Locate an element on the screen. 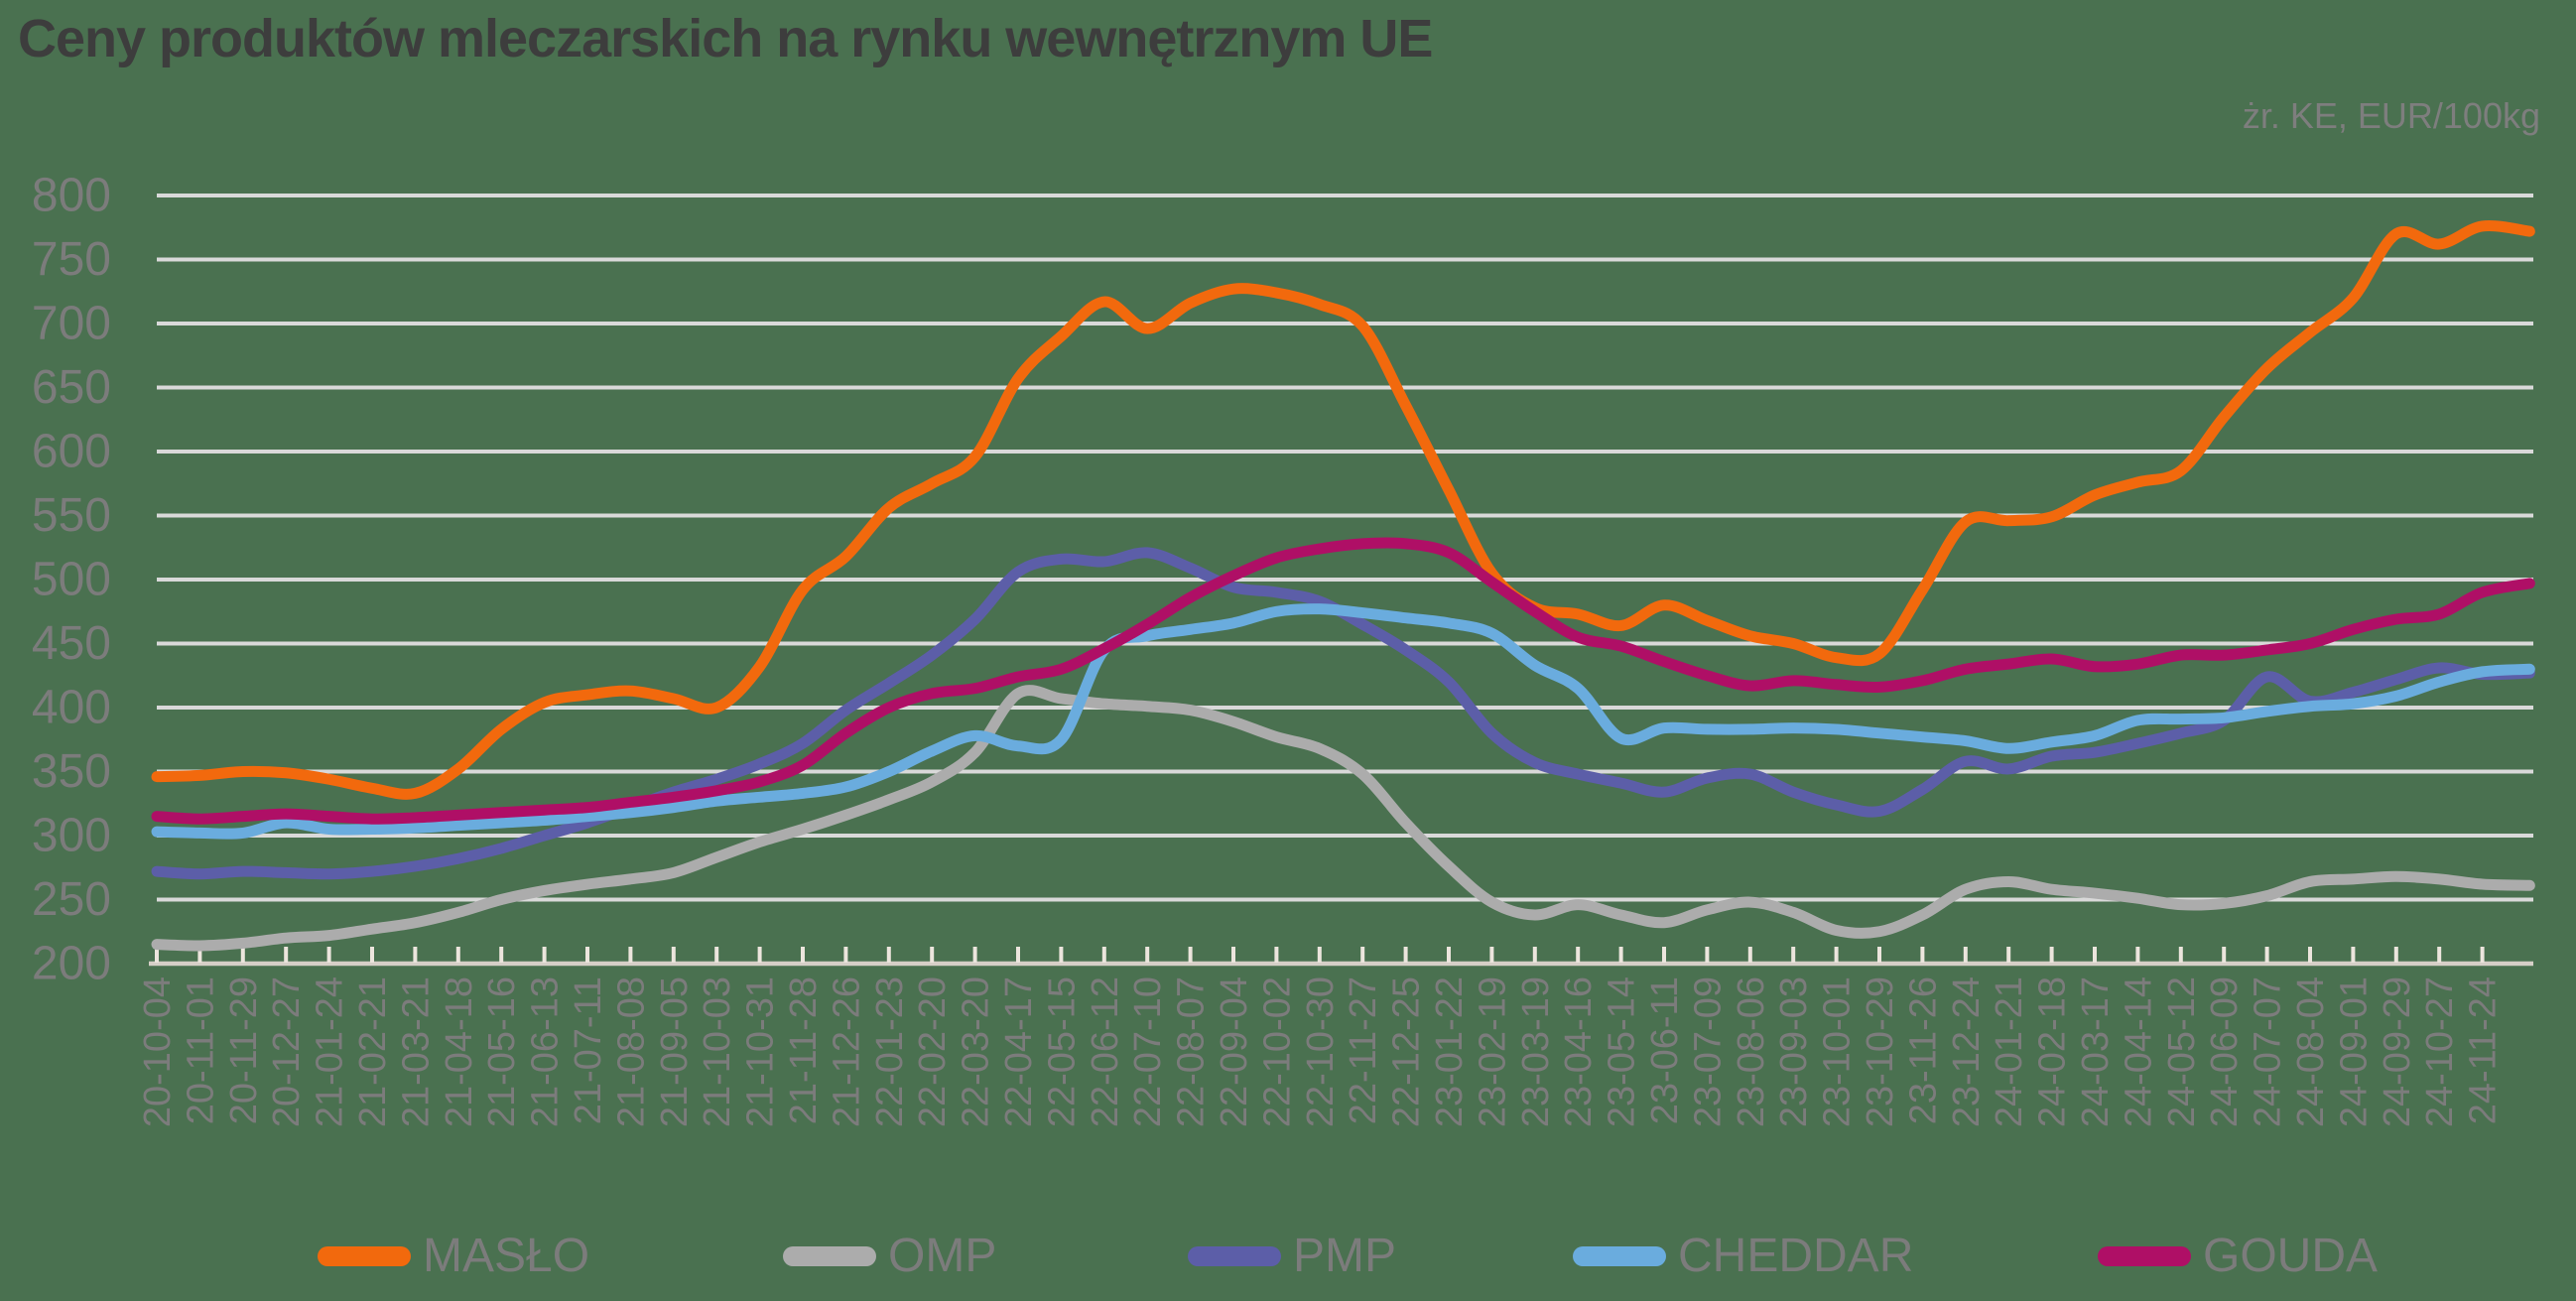 This screenshot has height=1301, width=2576. pmp-line-swatch is located at coordinates (1235, 1256).